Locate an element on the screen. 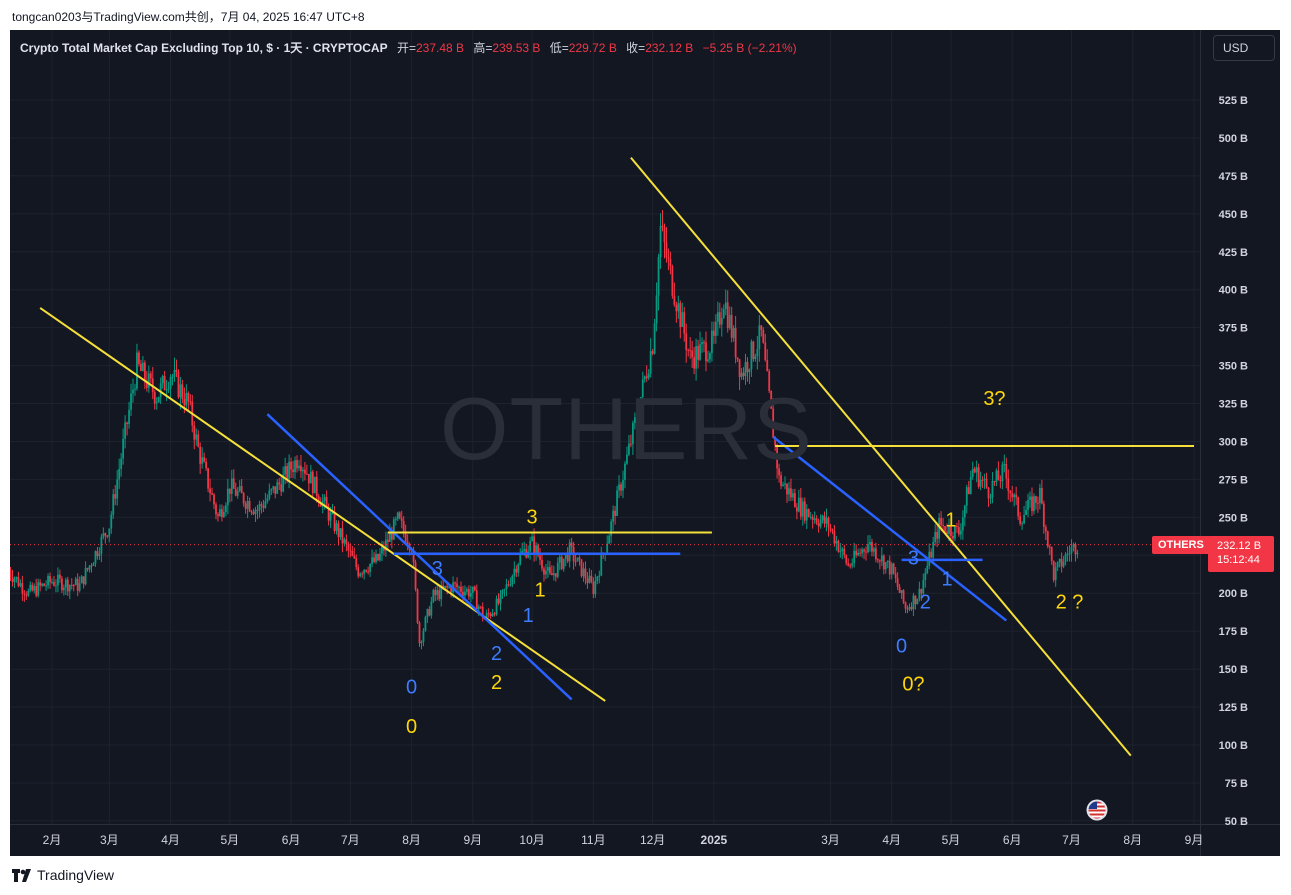 This screenshot has width=1291, height=895. open-value: 237.48 B is located at coordinates (440, 48).